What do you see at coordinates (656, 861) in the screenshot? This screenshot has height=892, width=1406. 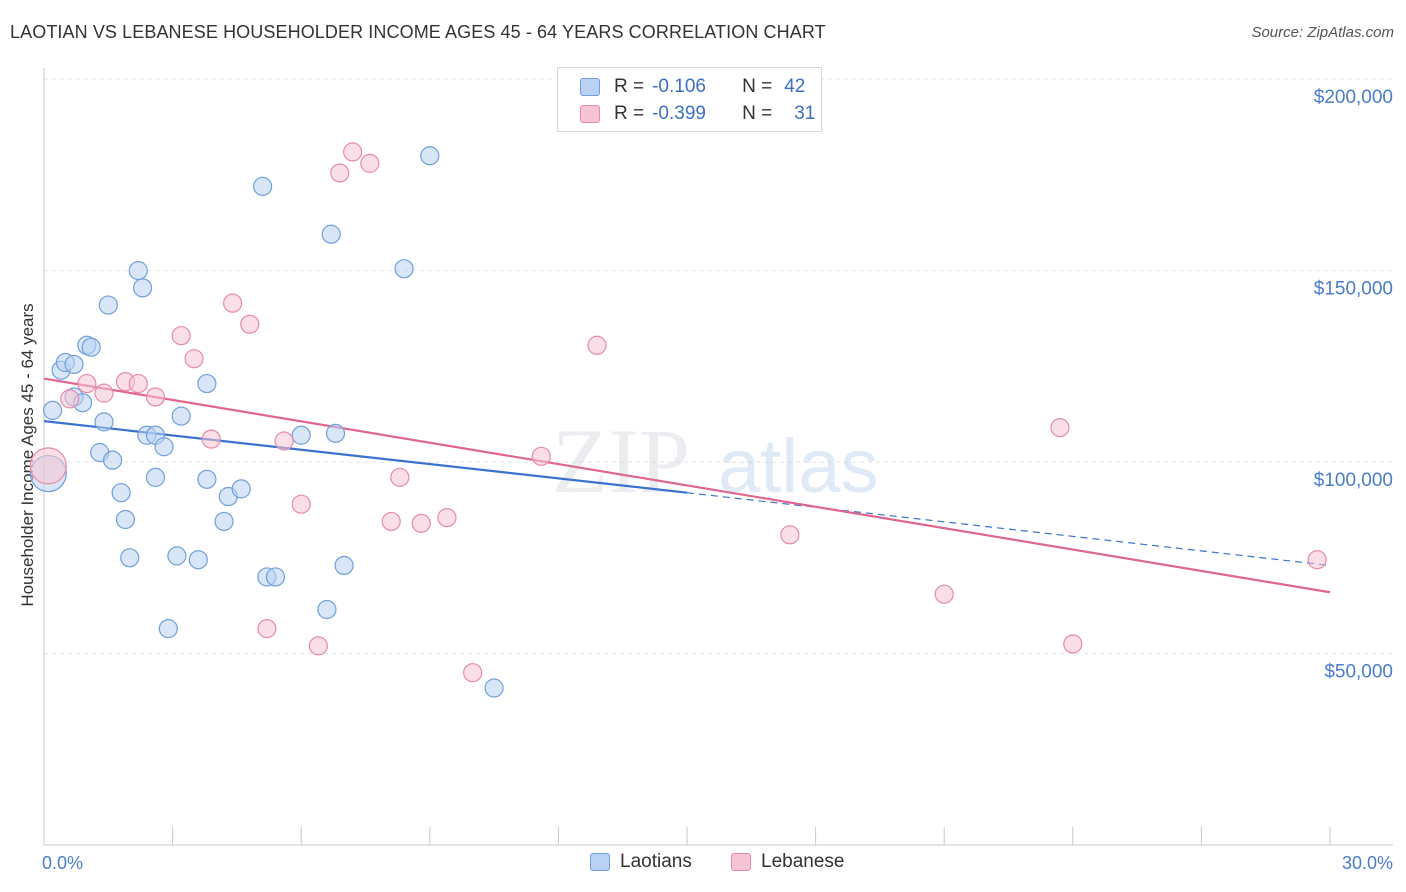 I see `bottom-legend-label-laotians: Laotians` at bounding box center [656, 861].